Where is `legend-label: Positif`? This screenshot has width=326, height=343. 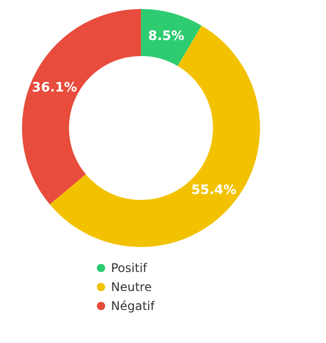
legend-label: Positif is located at coordinates (129, 268).